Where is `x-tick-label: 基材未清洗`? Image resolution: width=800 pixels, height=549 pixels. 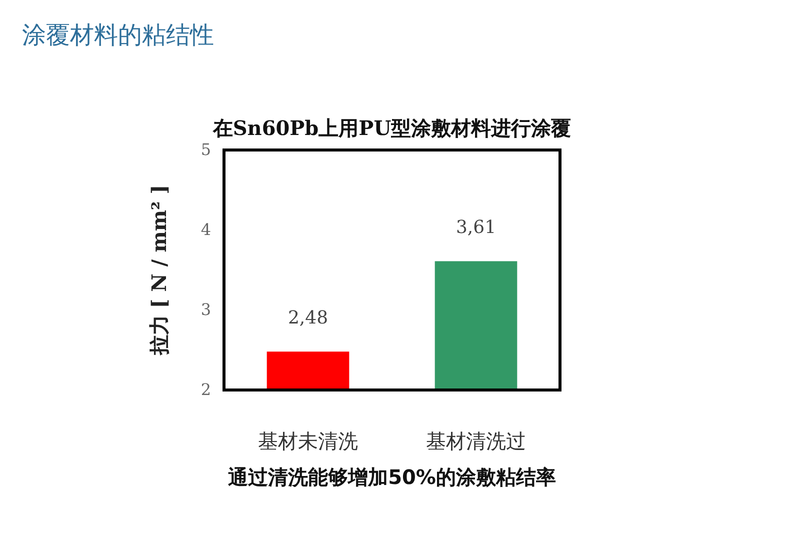 x-tick-label: 基材未清洗 is located at coordinates (308, 441).